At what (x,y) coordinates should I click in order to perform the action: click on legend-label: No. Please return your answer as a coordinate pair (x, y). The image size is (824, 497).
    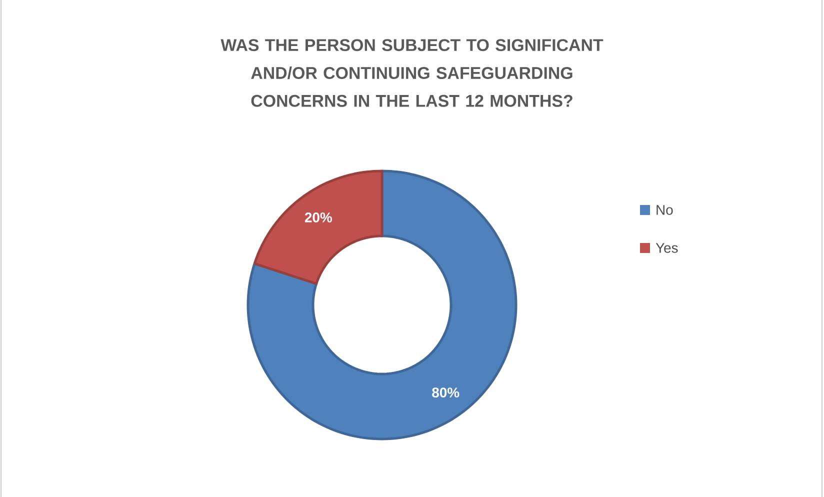
    Looking at the image, I should click on (664, 210).